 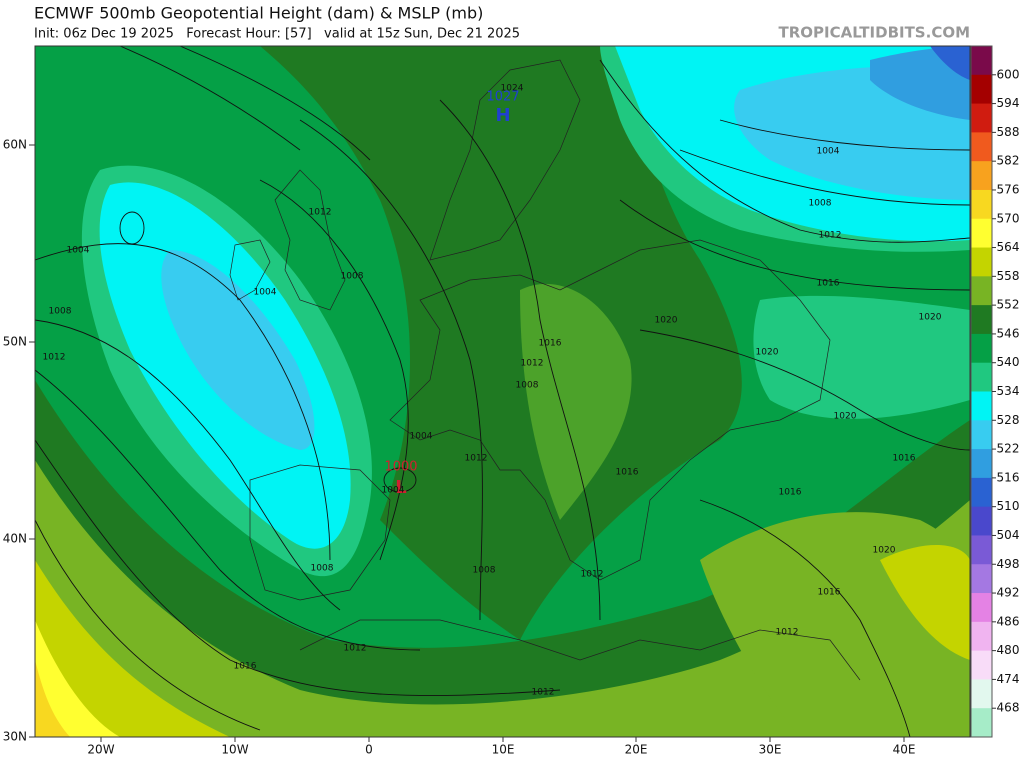 What do you see at coordinates (1008, 132) in the screenshot?
I see `colorbar-label: 588` at bounding box center [1008, 132].